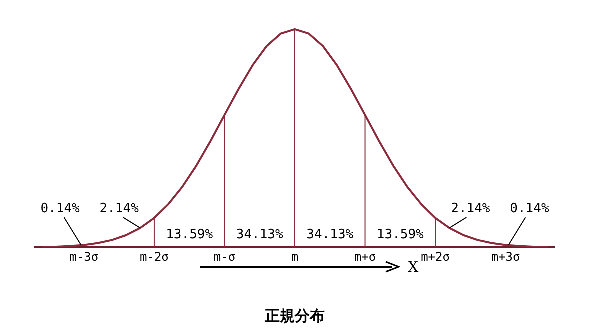 The height and width of the screenshot is (336, 600). What do you see at coordinates (365, 257) in the screenshot?
I see `x-tick-label: m+σ` at bounding box center [365, 257].